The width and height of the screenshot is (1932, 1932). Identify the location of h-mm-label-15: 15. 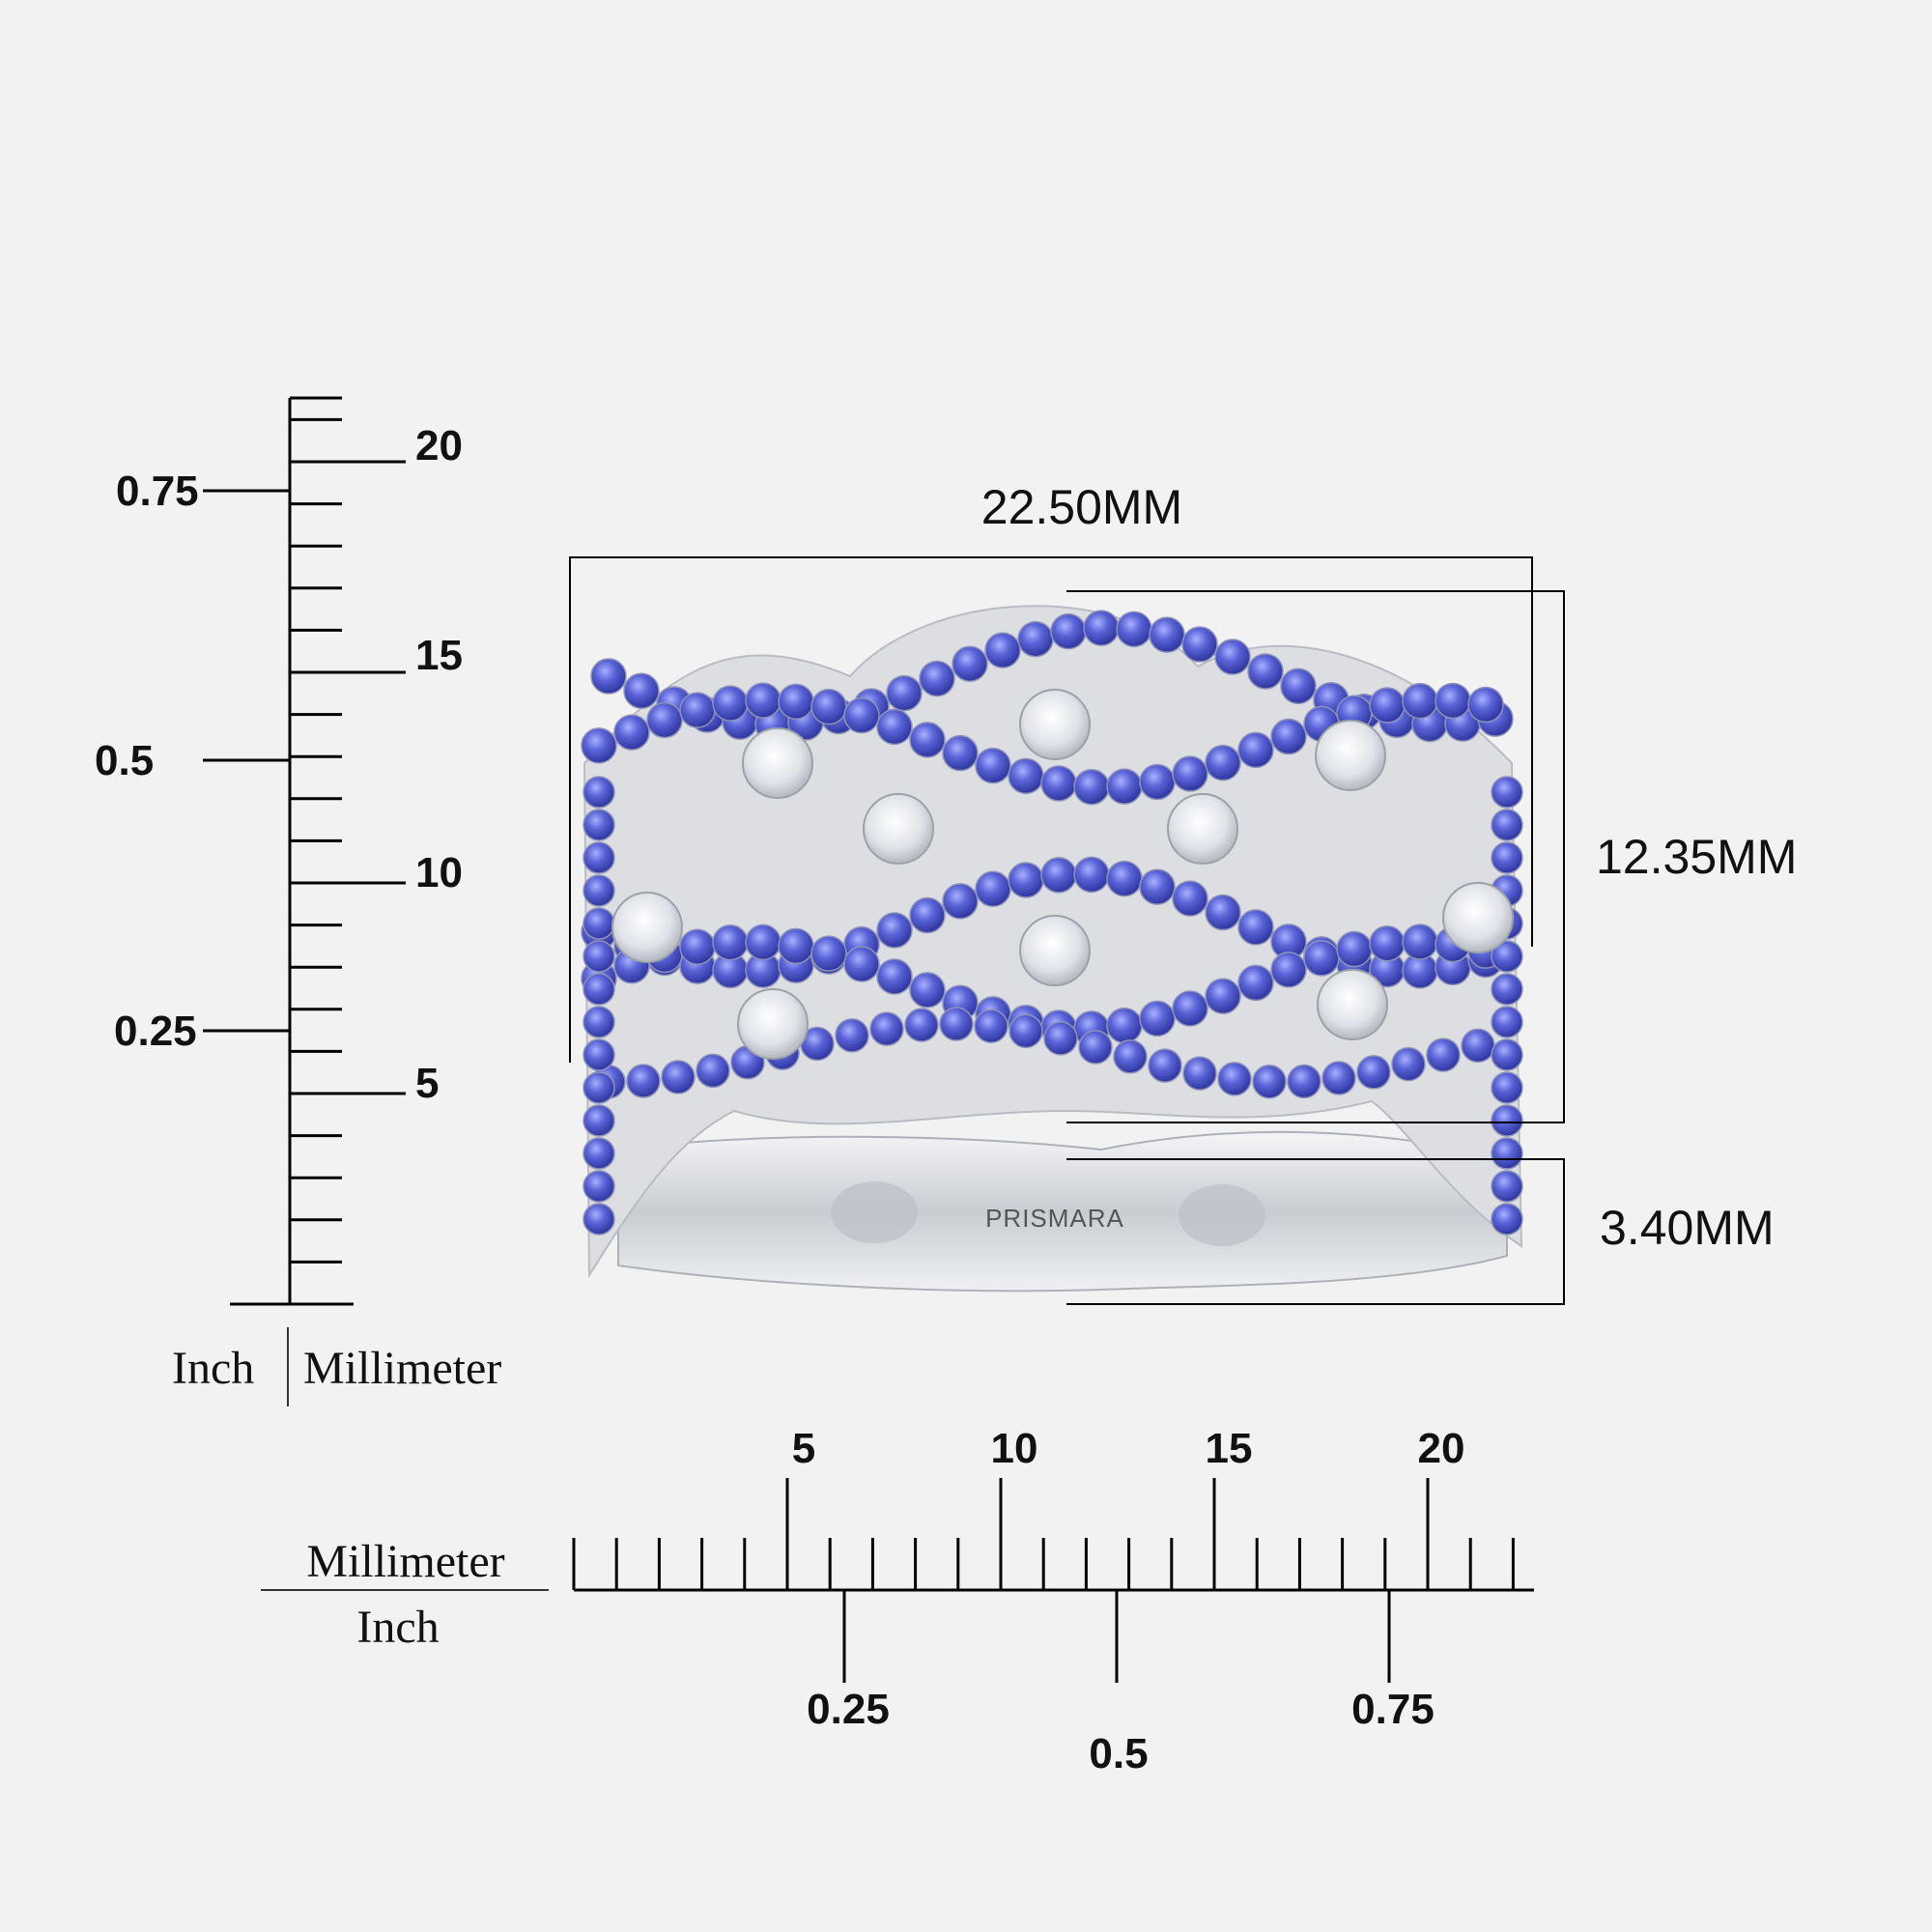
(1229, 1448).